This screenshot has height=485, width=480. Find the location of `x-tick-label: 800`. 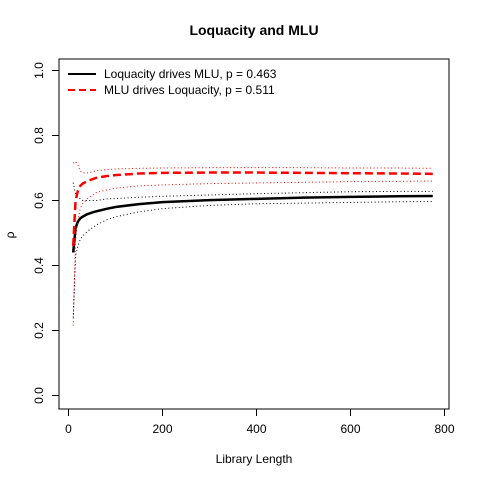

x-tick-label: 800 is located at coordinates (444, 429).